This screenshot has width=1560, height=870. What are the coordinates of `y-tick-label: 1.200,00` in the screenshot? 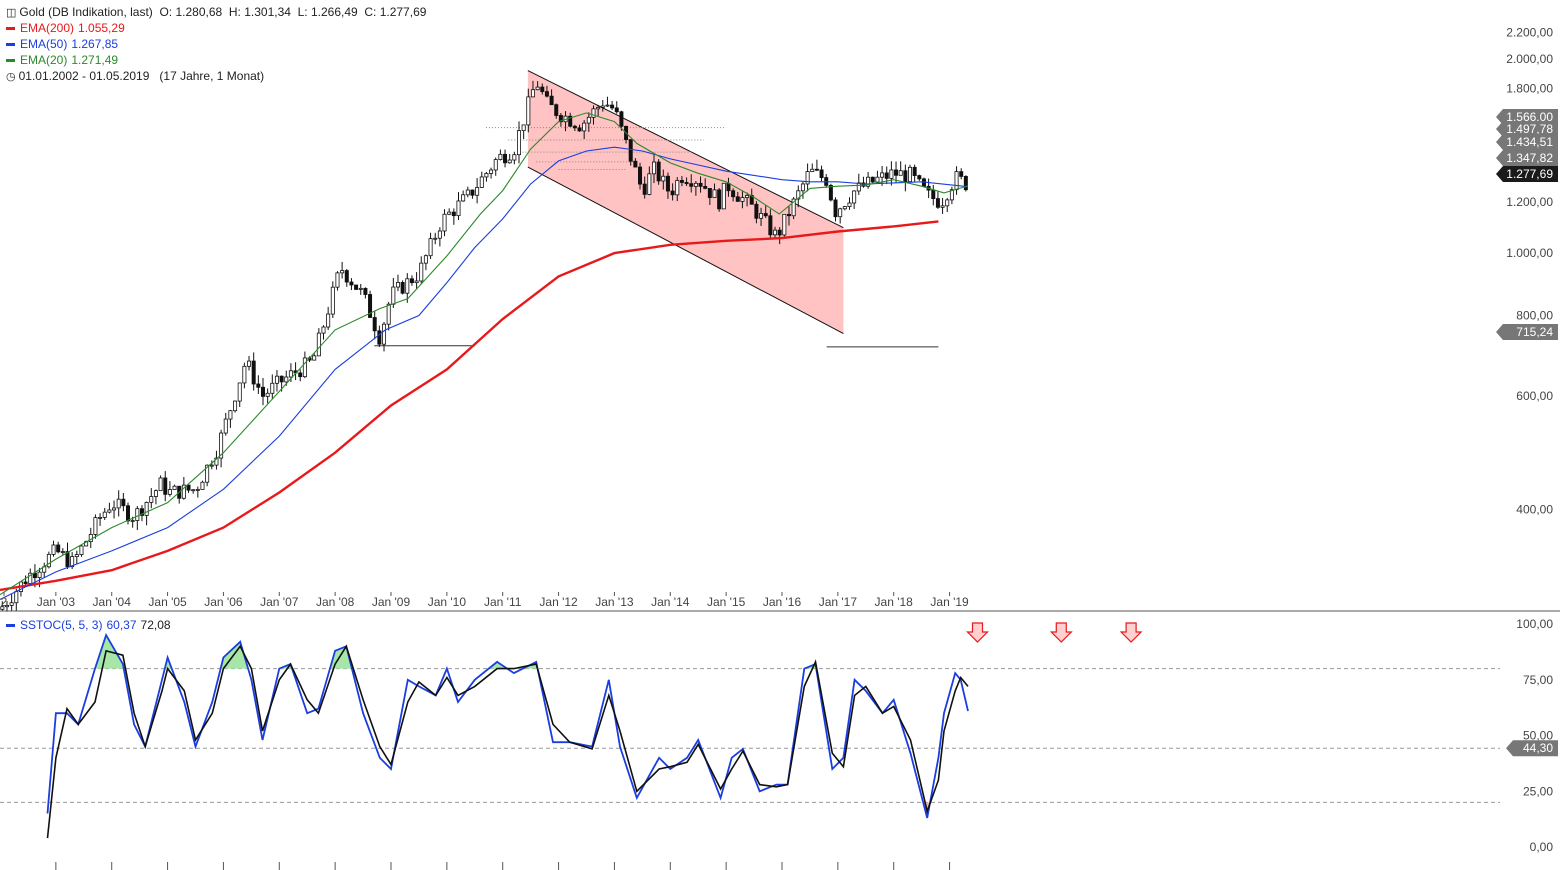 It's located at (1529, 202).